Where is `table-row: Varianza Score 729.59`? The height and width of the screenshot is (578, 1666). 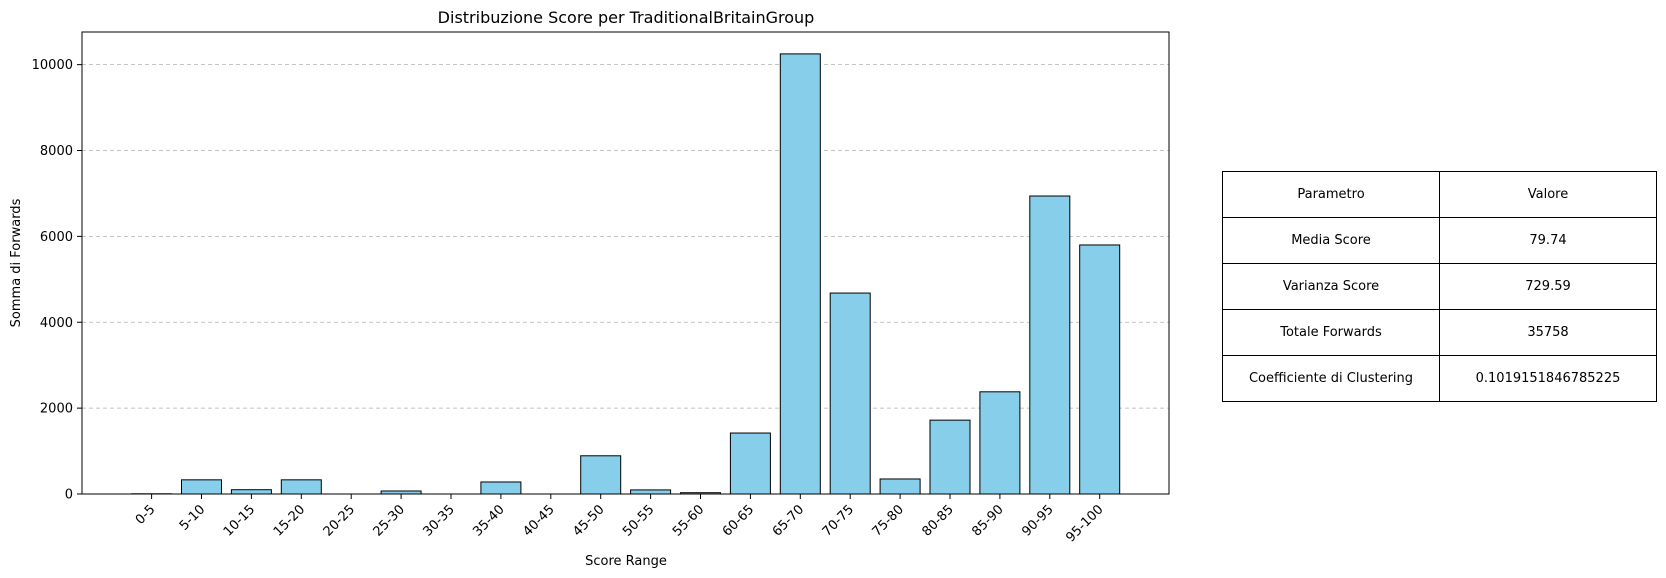
table-row: Varianza Score 729.59 is located at coordinates (1439, 286).